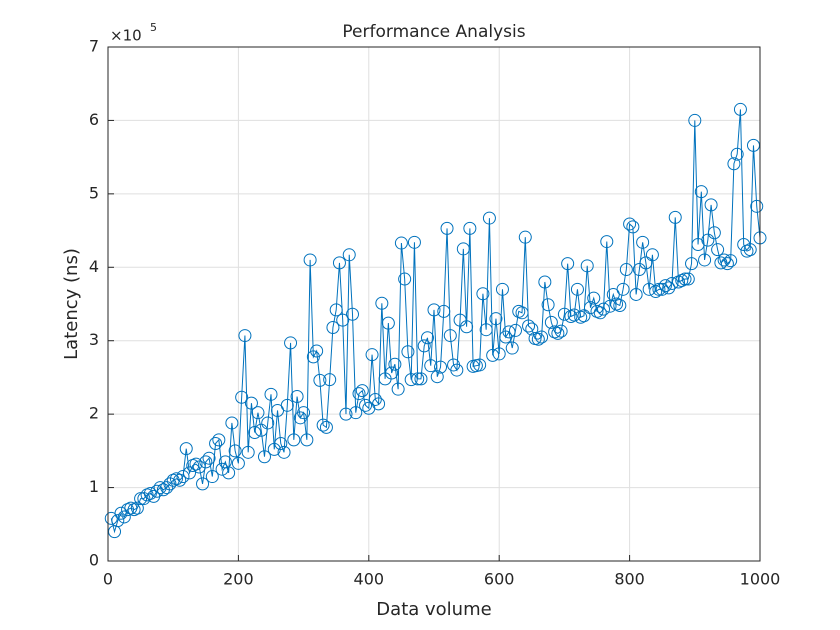 The image size is (840, 630). I want to click on y-tick-label: 4, so click(94, 266).